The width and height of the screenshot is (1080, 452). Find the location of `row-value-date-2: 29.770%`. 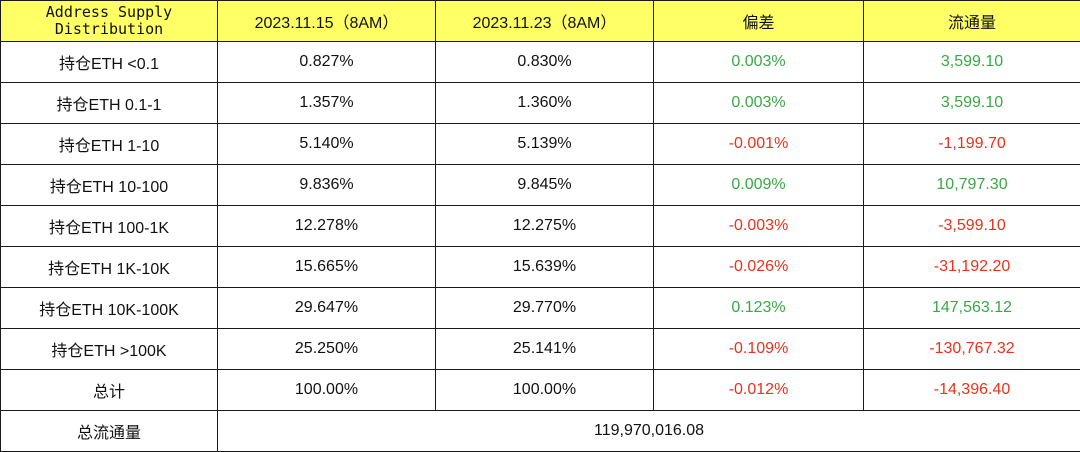

row-value-date-2: 29.770% is located at coordinates (545, 308).